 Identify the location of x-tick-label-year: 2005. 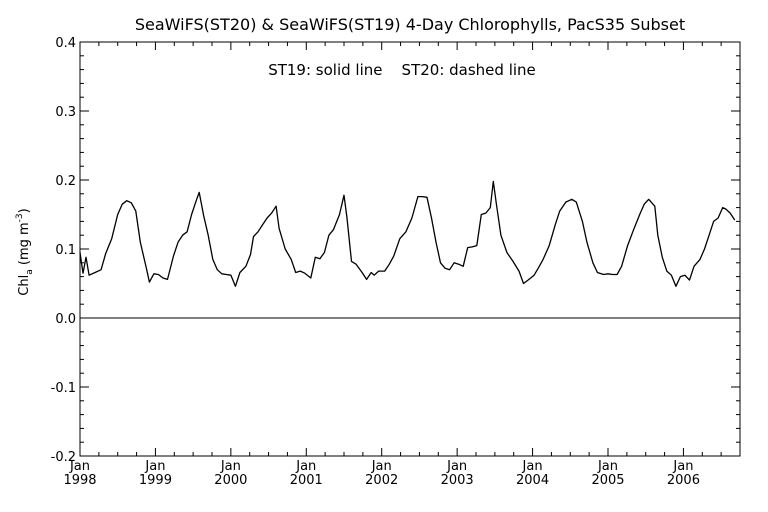
(607, 480).